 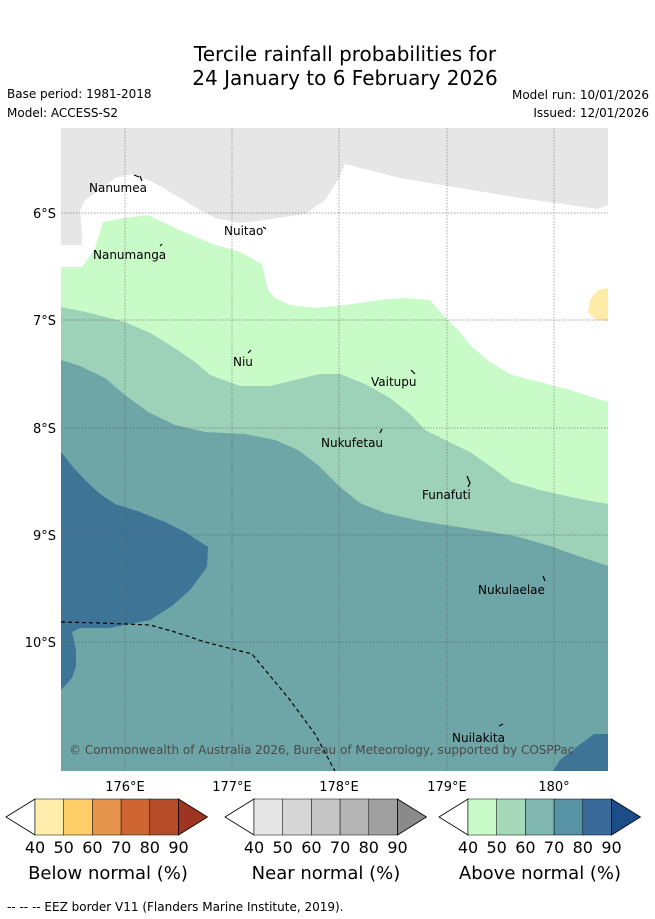 I want to click on legend-above-normal-bar, so click(x=540, y=817).